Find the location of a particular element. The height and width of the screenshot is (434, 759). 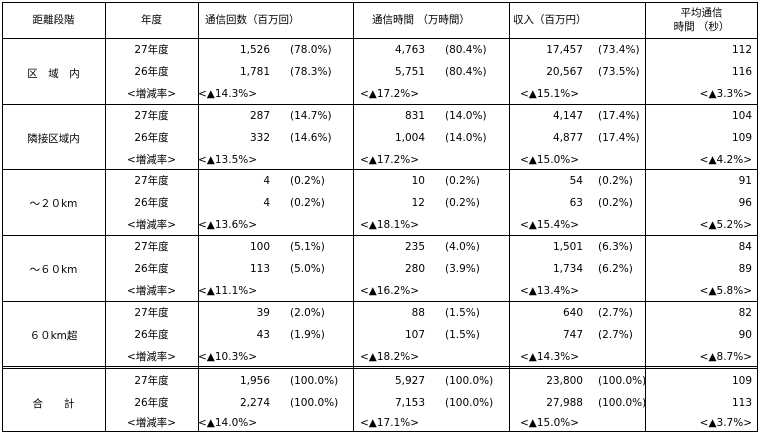

time-cell: 235 is located at coordinates (414, 247).